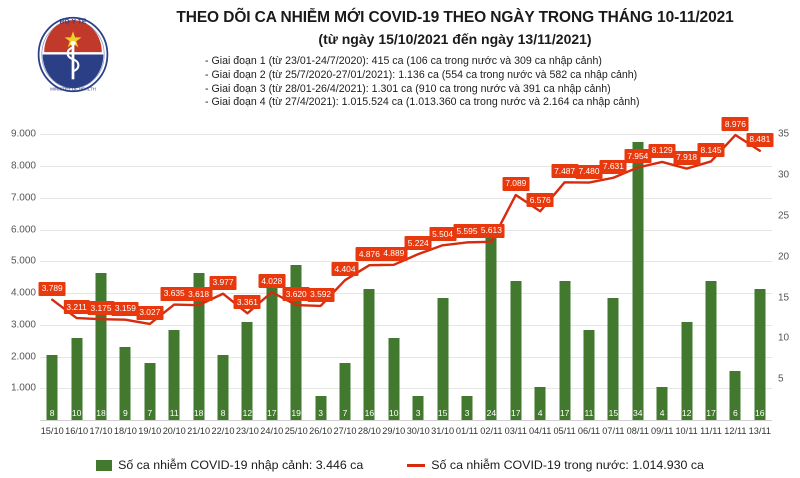 The height and width of the screenshot is (478, 800). What do you see at coordinates (786, 270) in the screenshot?
I see `y-axis-right: 5 10 15 20 25 30 35` at bounding box center [786, 270].